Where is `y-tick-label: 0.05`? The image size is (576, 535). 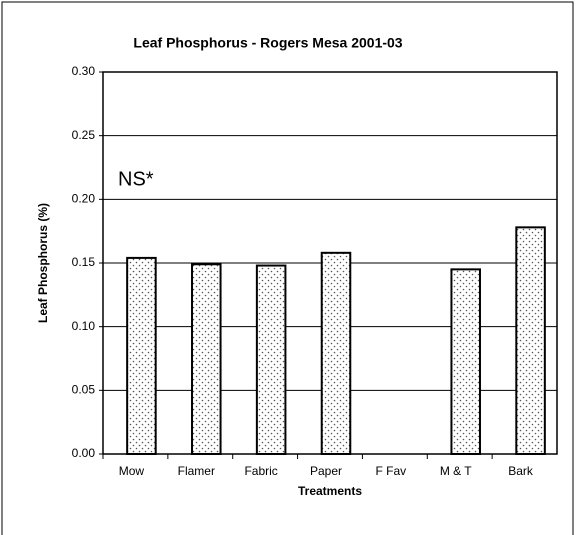
y-tick-label: 0.05 is located at coordinates (84, 390).